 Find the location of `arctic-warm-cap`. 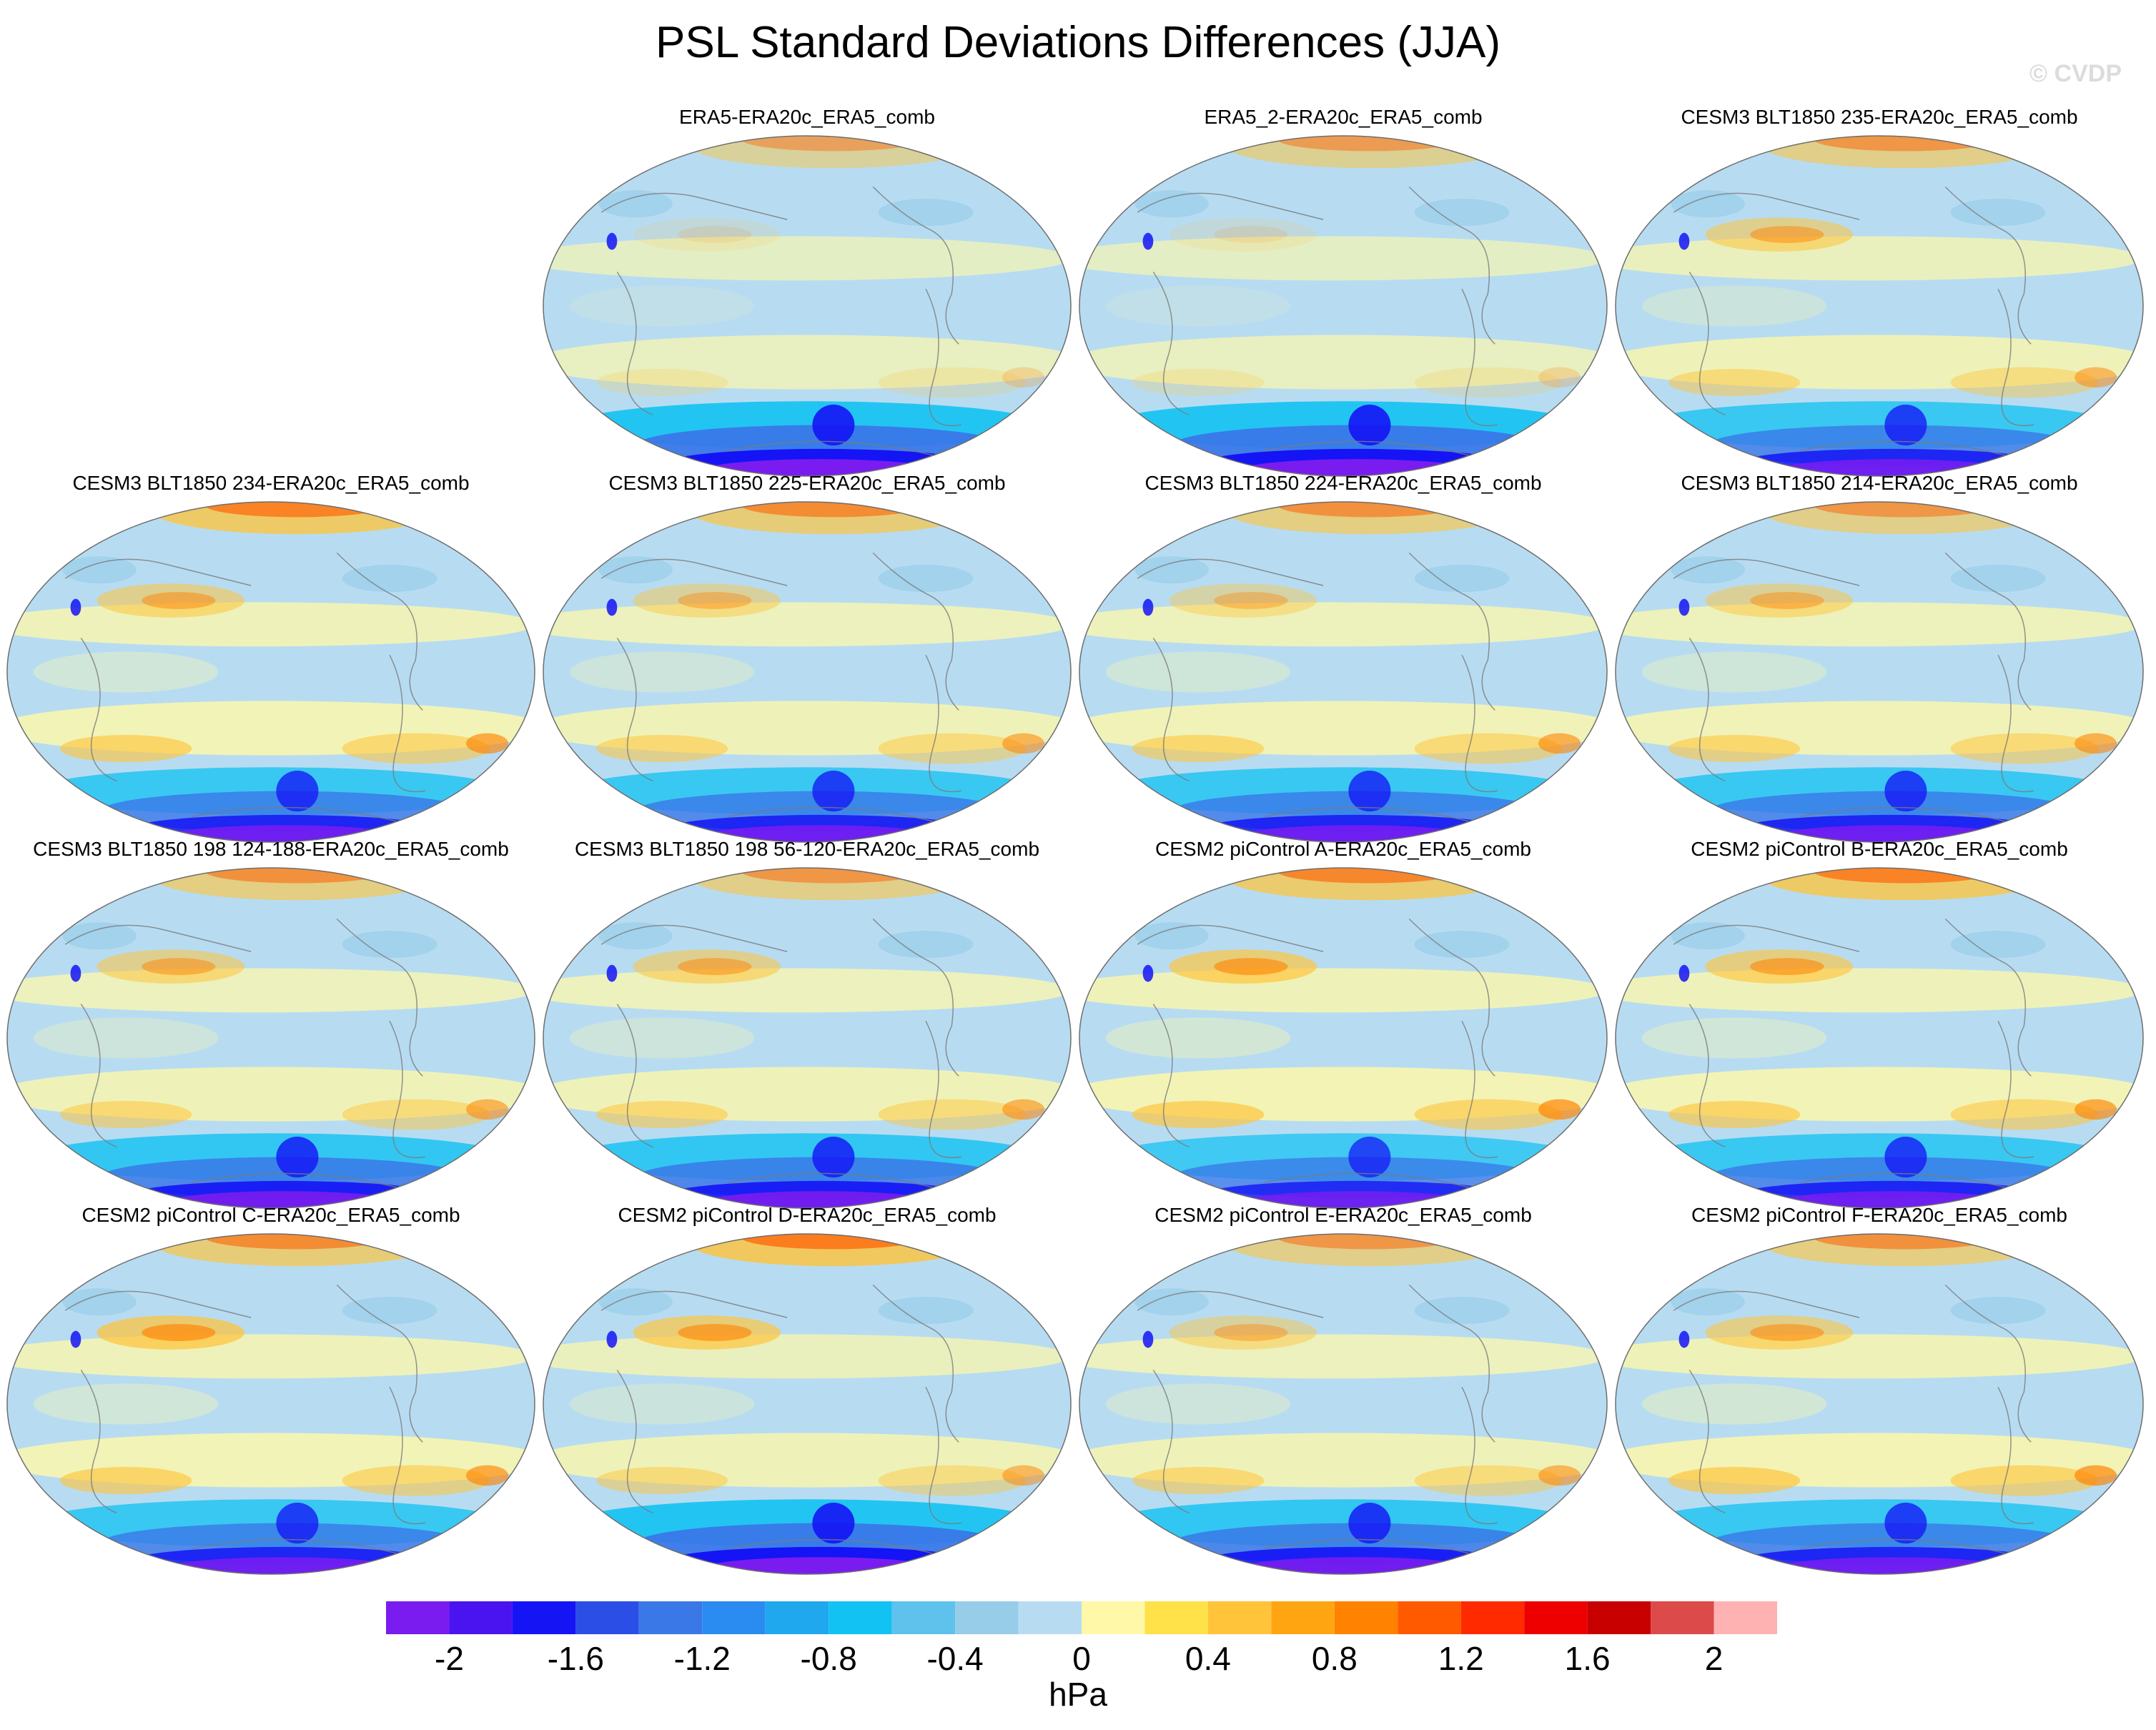

arctic-warm-cap is located at coordinates (833, 152).